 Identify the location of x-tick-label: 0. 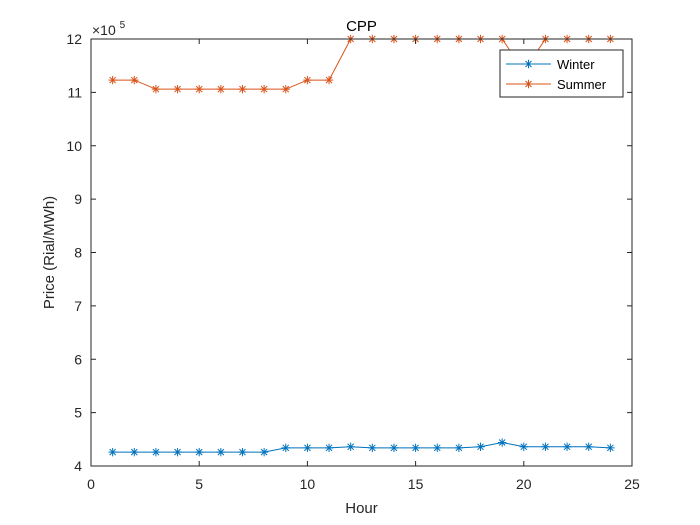
(91, 484).